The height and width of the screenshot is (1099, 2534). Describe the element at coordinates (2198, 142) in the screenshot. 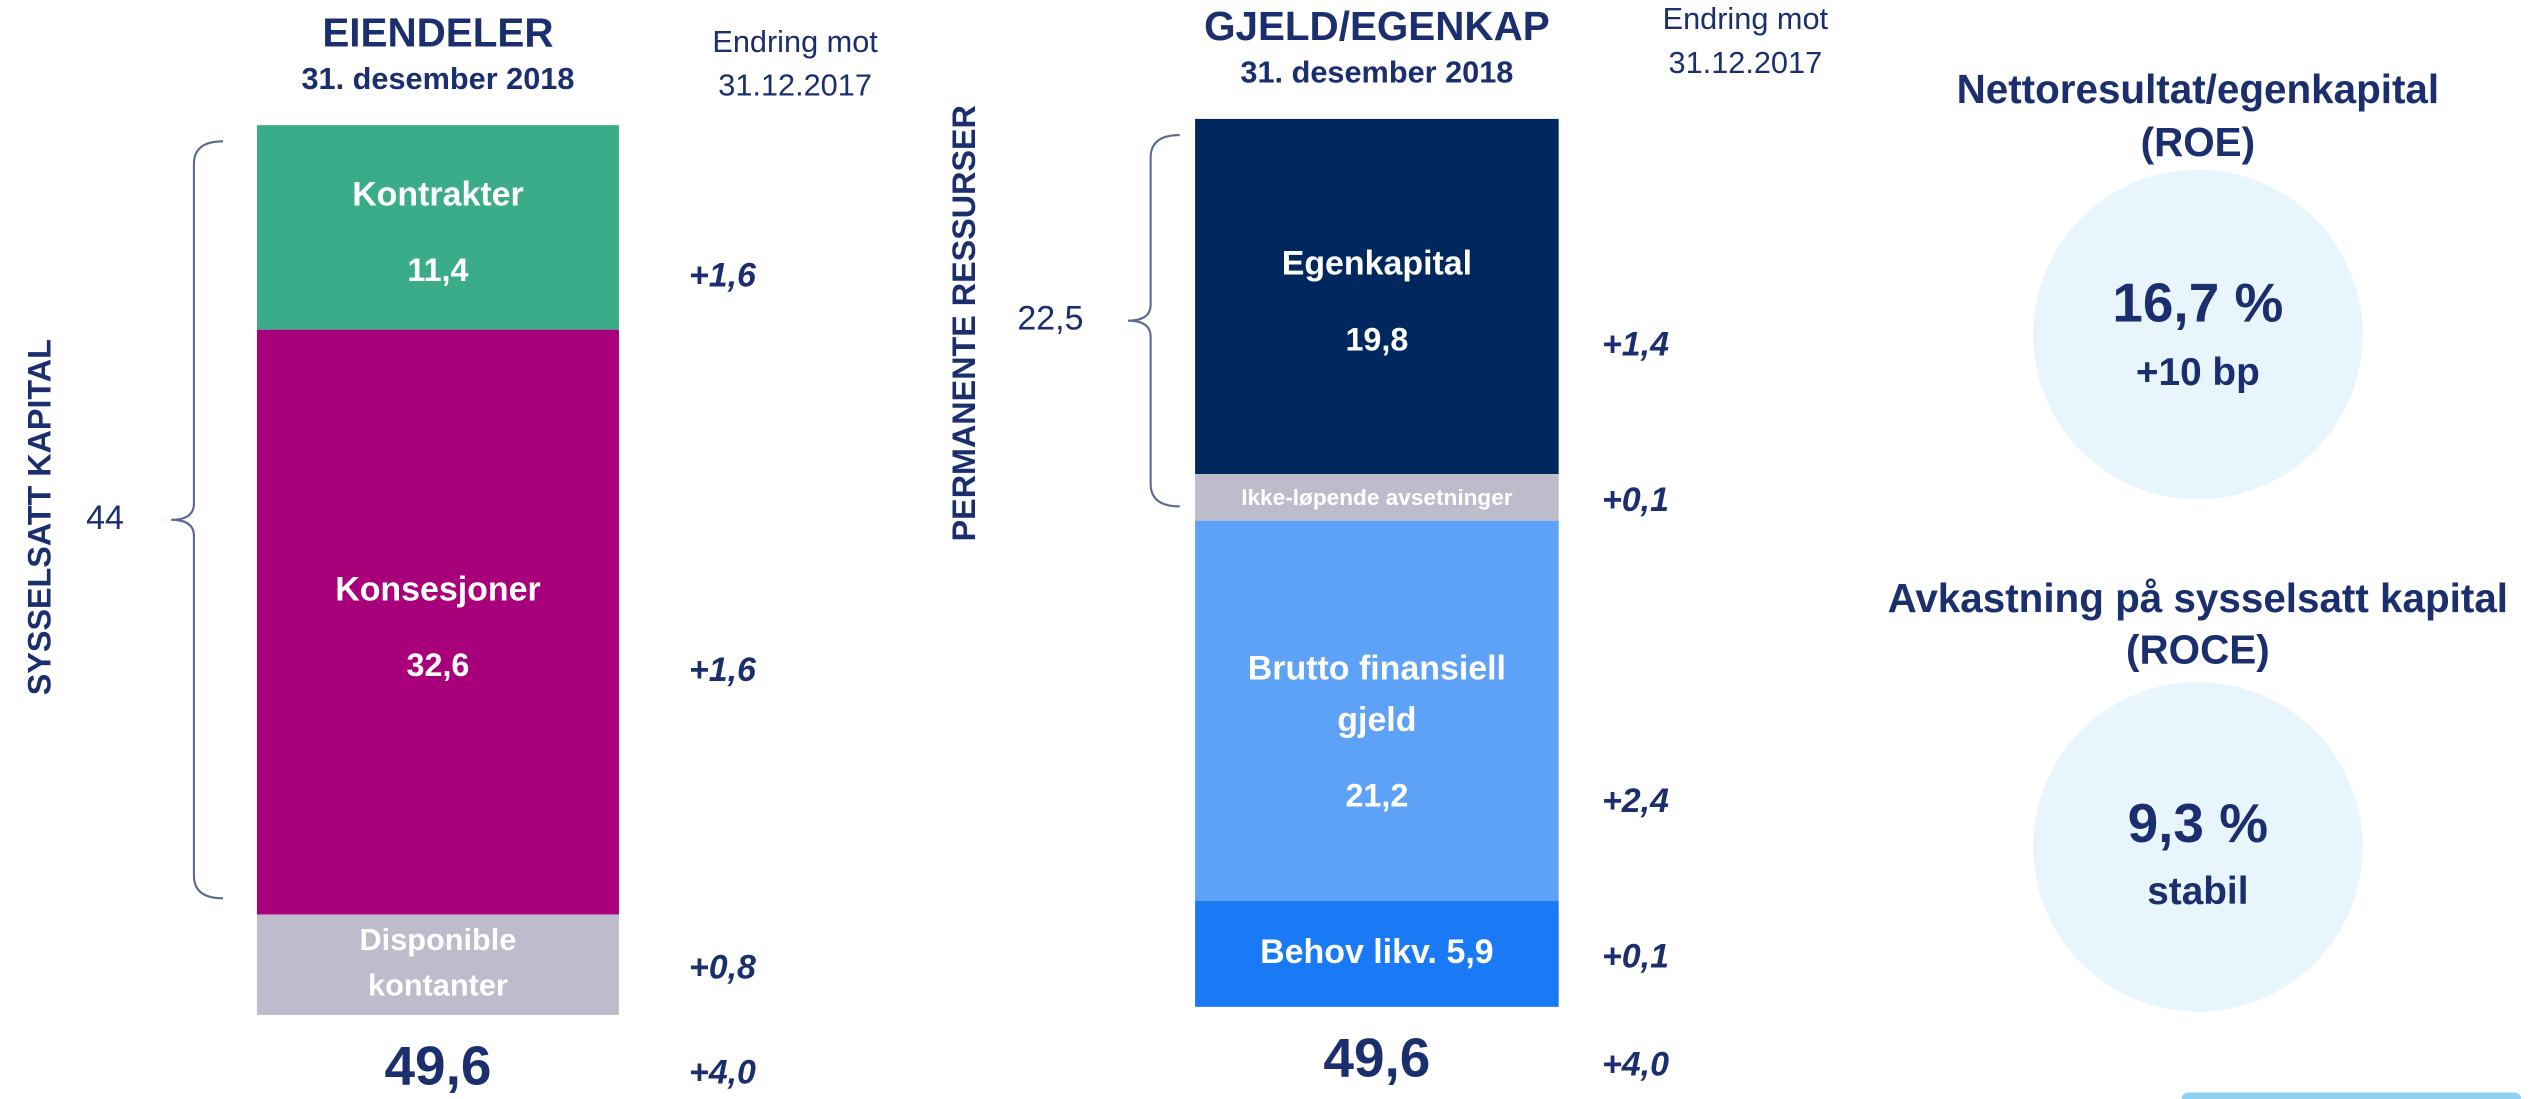

I see `kpi-title: (ROE)` at that location.